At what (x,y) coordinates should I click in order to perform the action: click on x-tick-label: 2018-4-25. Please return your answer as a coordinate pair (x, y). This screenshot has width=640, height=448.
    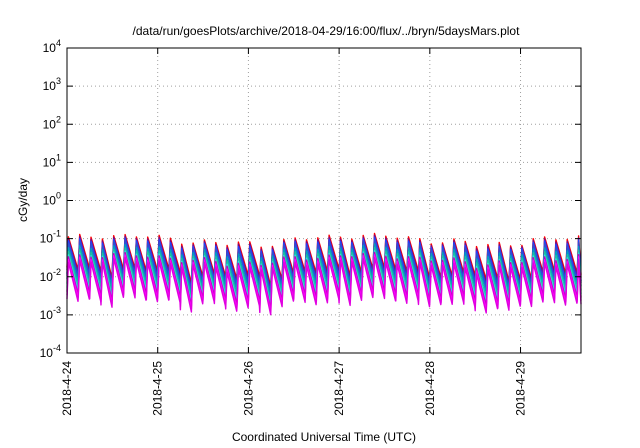
    Looking at the image, I should click on (158, 388).